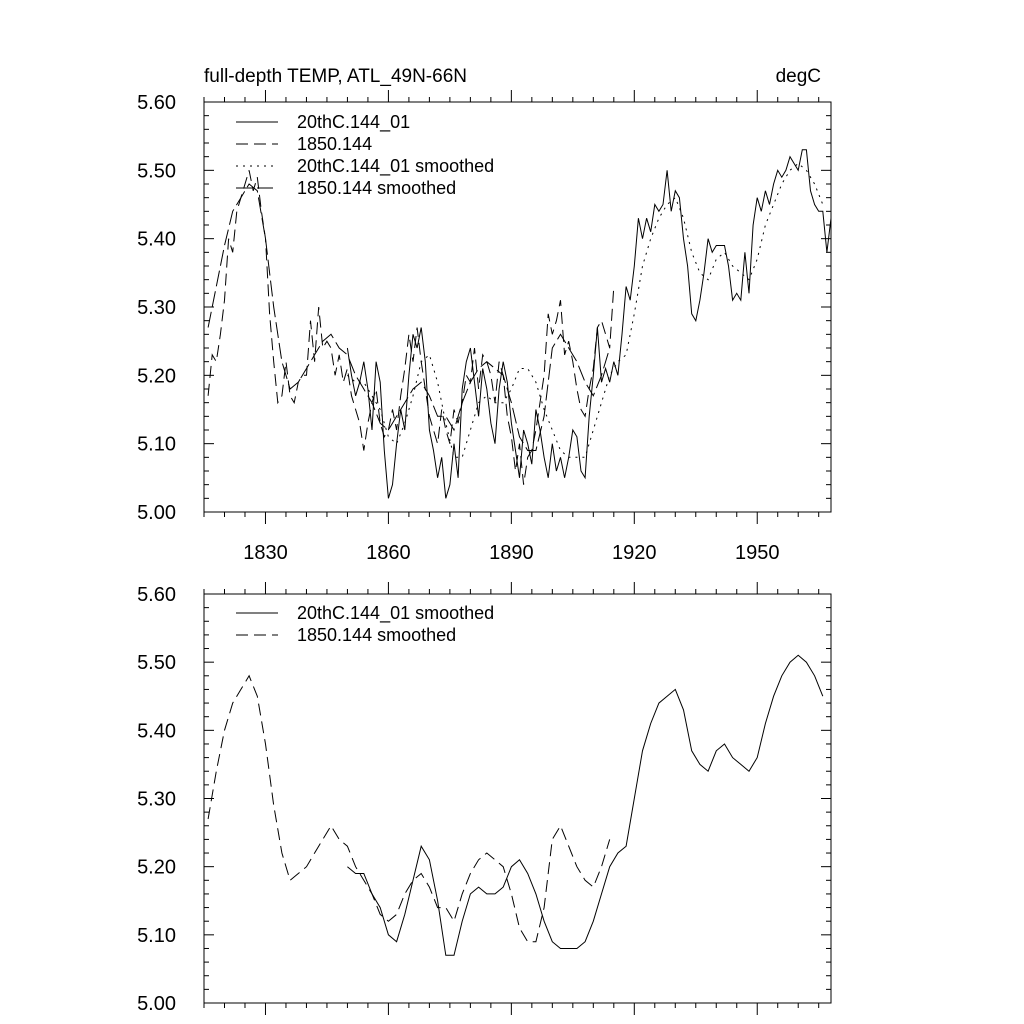 Image resolution: width=1024 pixels, height=1024 pixels. Describe the element at coordinates (334, 144) in the screenshot. I see `legend-label: 1850.144` at that location.